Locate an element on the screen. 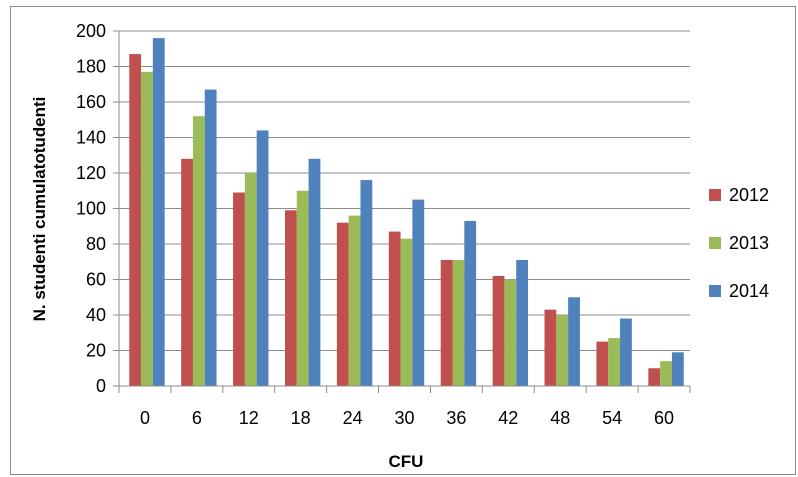 Image resolution: width=798 pixels, height=477 pixels. x-tick-label: 24 is located at coordinates (353, 418).